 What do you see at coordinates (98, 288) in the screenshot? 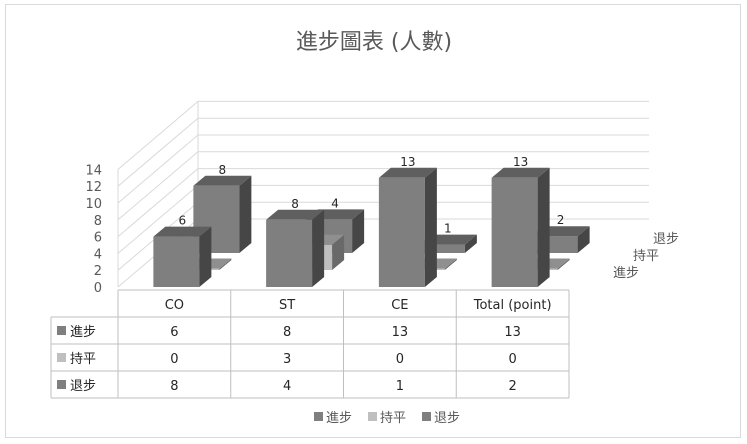
I see `y-tick-label: 0` at bounding box center [98, 288].